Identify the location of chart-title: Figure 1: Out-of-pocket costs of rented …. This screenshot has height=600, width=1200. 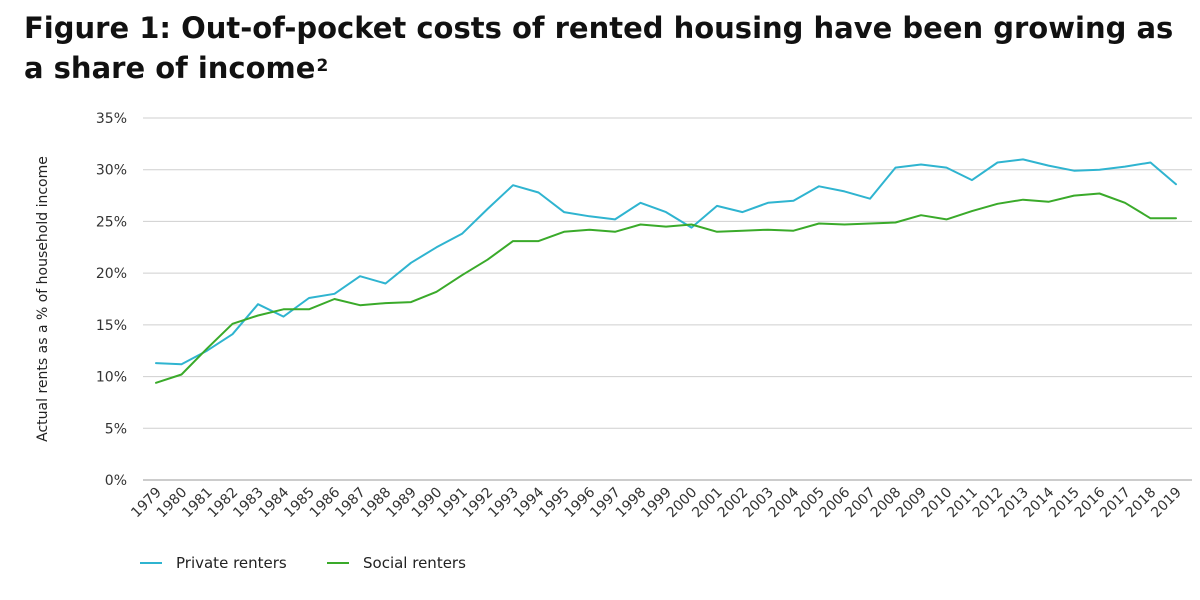
(604, 48).